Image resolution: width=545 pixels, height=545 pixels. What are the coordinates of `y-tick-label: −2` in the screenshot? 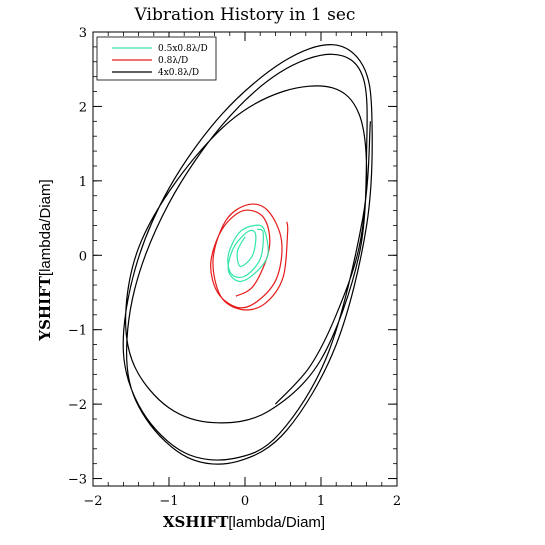 It's located at (77, 405).